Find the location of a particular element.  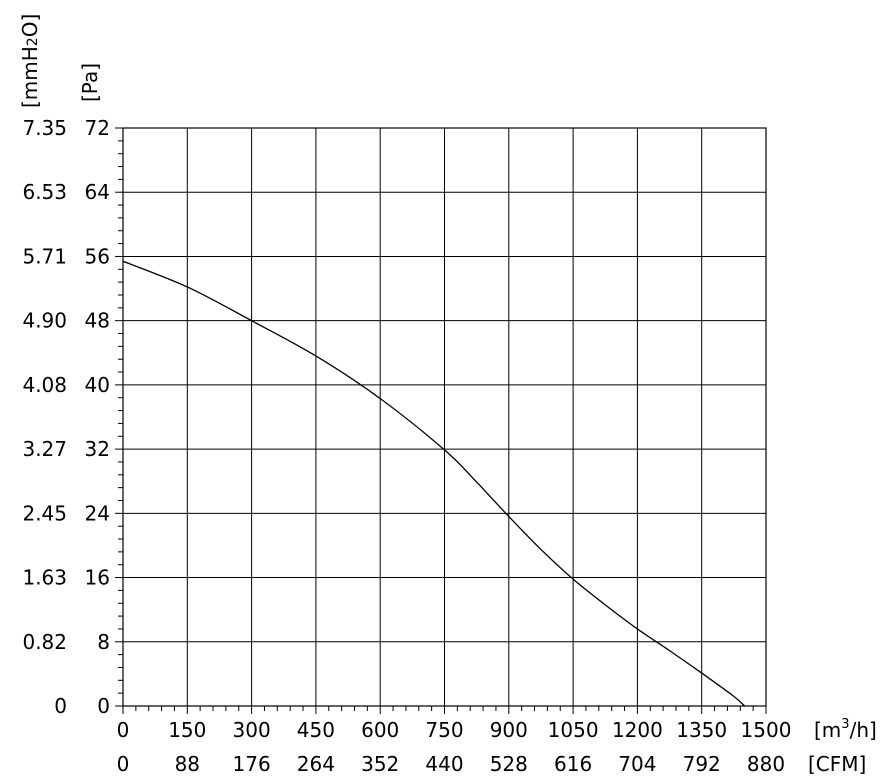

y-tick-label-mmh2o: 3.27 is located at coordinates (44, 449).